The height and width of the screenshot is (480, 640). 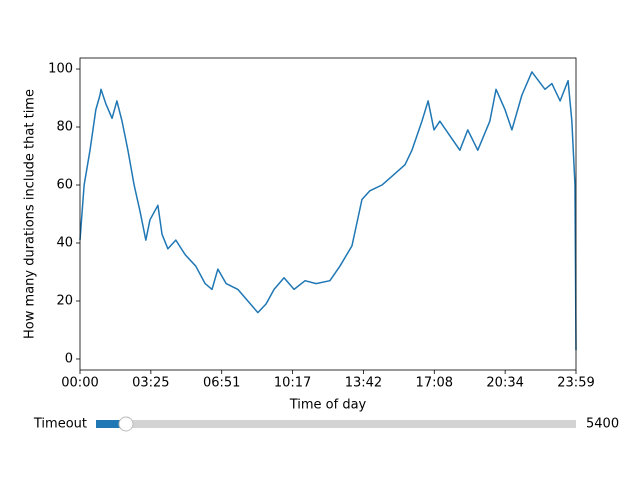 What do you see at coordinates (64, 300) in the screenshot?
I see `y-tick-label: 20` at bounding box center [64, 300].